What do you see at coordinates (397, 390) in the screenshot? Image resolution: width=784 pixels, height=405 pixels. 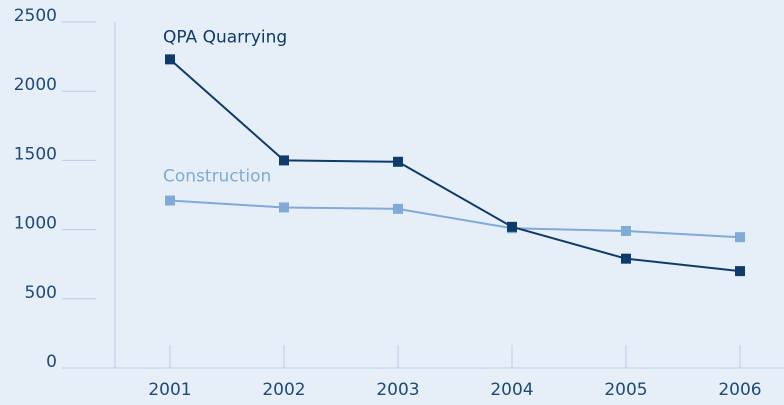 I see `x-tick-label: 2003` at bounding box center [397, 390].